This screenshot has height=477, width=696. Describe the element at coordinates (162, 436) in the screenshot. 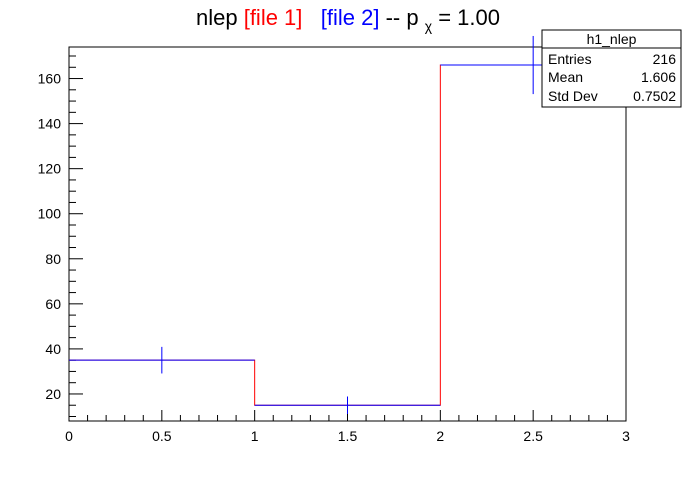

I see `x-tick-label: 0.5` at that location.